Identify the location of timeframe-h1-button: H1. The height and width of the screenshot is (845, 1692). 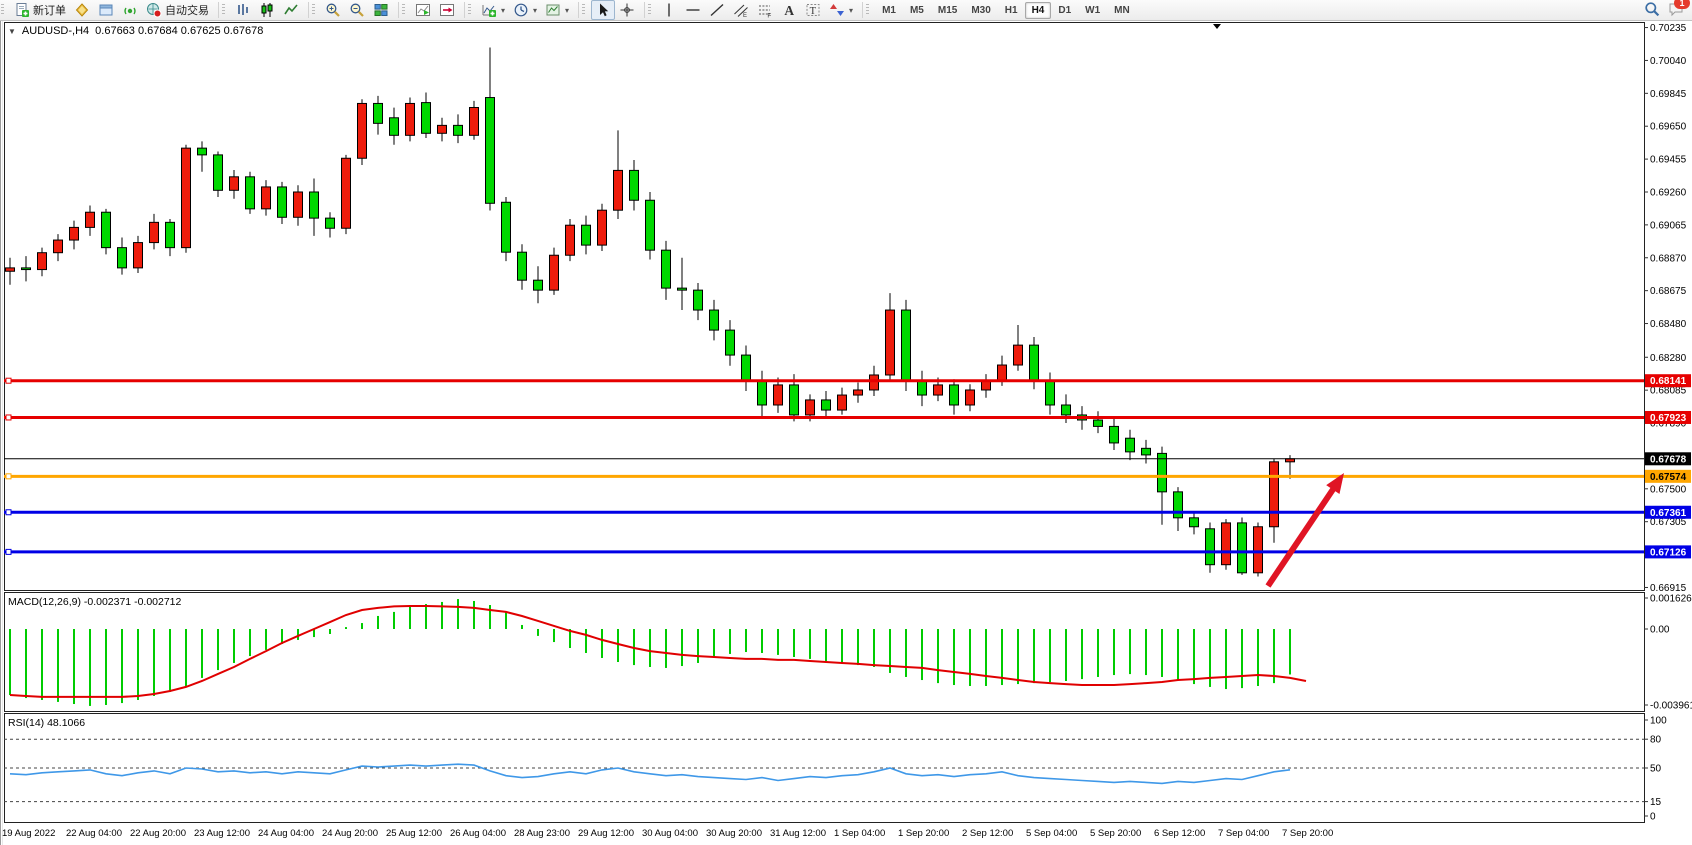
(1011, 10).